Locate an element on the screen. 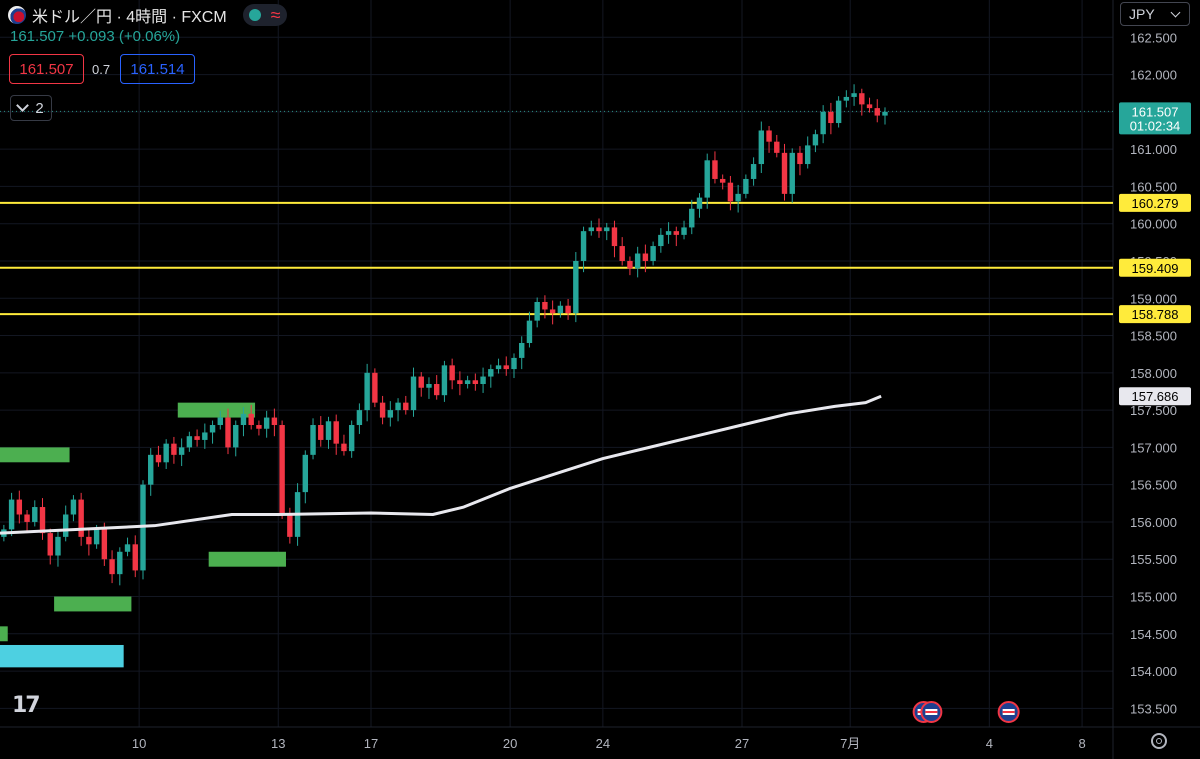 Image resolution: width=1200 pixels, height=759 pixels. symbol-title: 米ドル／円 · 4時間 · FXCM is located at coordinates (129, 17).